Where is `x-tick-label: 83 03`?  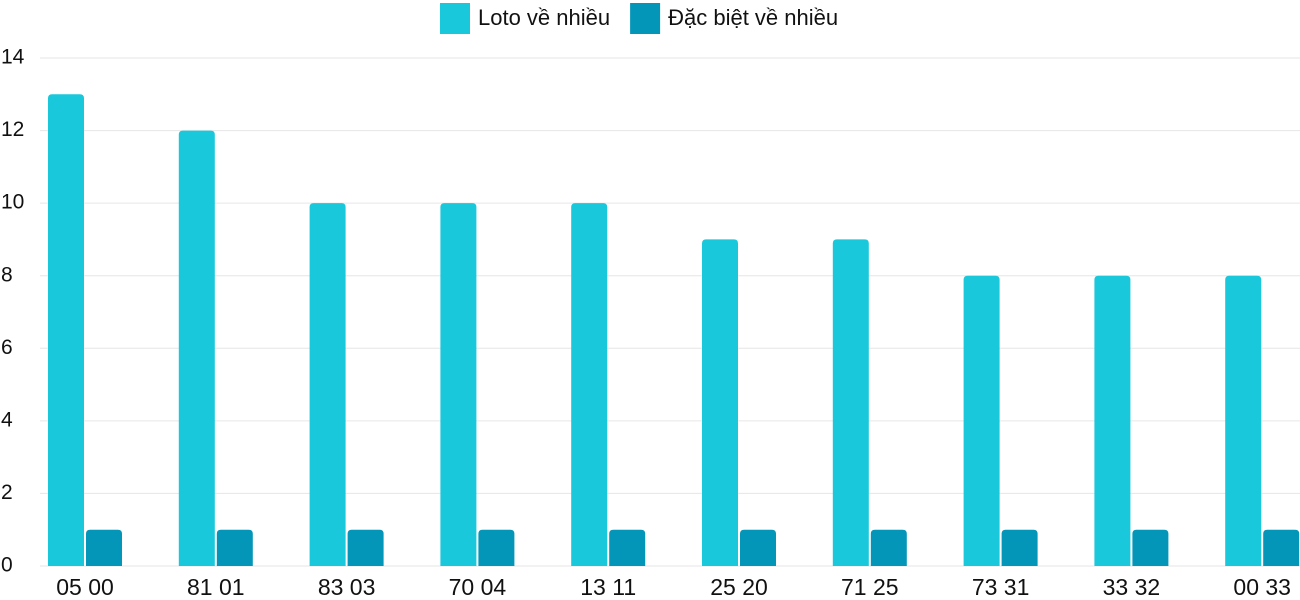 x-tick-label: 83 03 is located at coordinates (347, 587).